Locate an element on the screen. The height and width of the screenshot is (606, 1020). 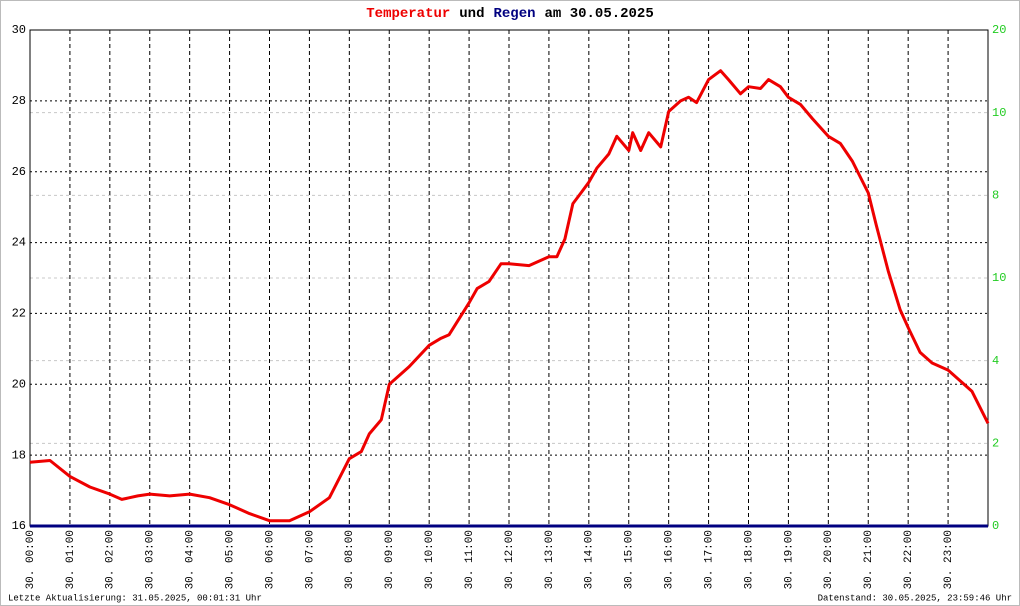
y2-tick-label: 8 is located at coordinates (995, 196).